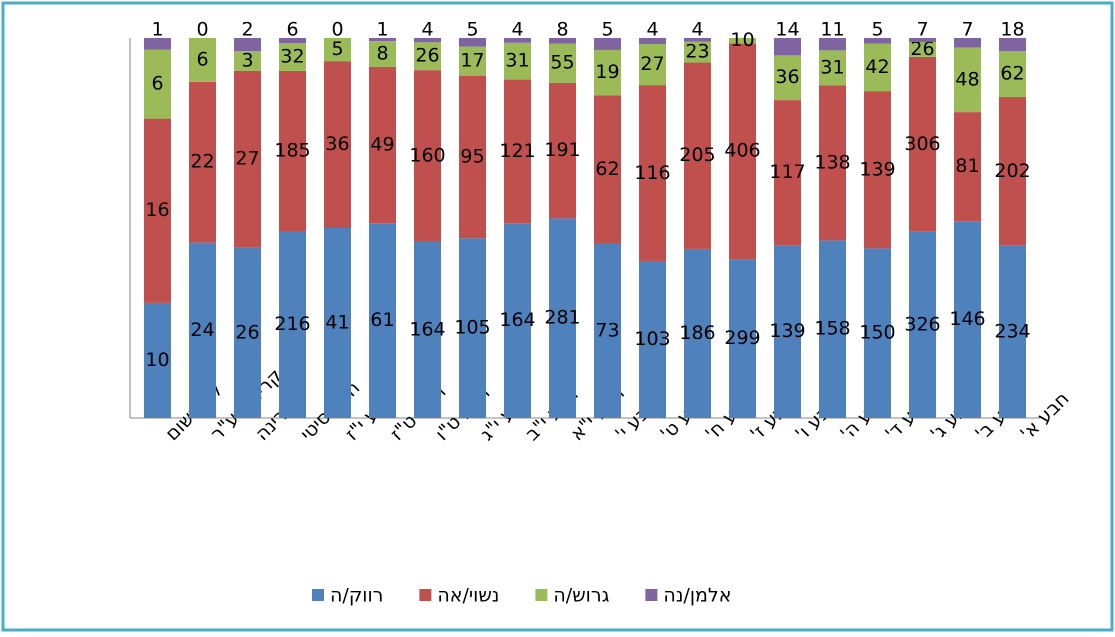  I want to click on data-label: 117, so click(787, 172).